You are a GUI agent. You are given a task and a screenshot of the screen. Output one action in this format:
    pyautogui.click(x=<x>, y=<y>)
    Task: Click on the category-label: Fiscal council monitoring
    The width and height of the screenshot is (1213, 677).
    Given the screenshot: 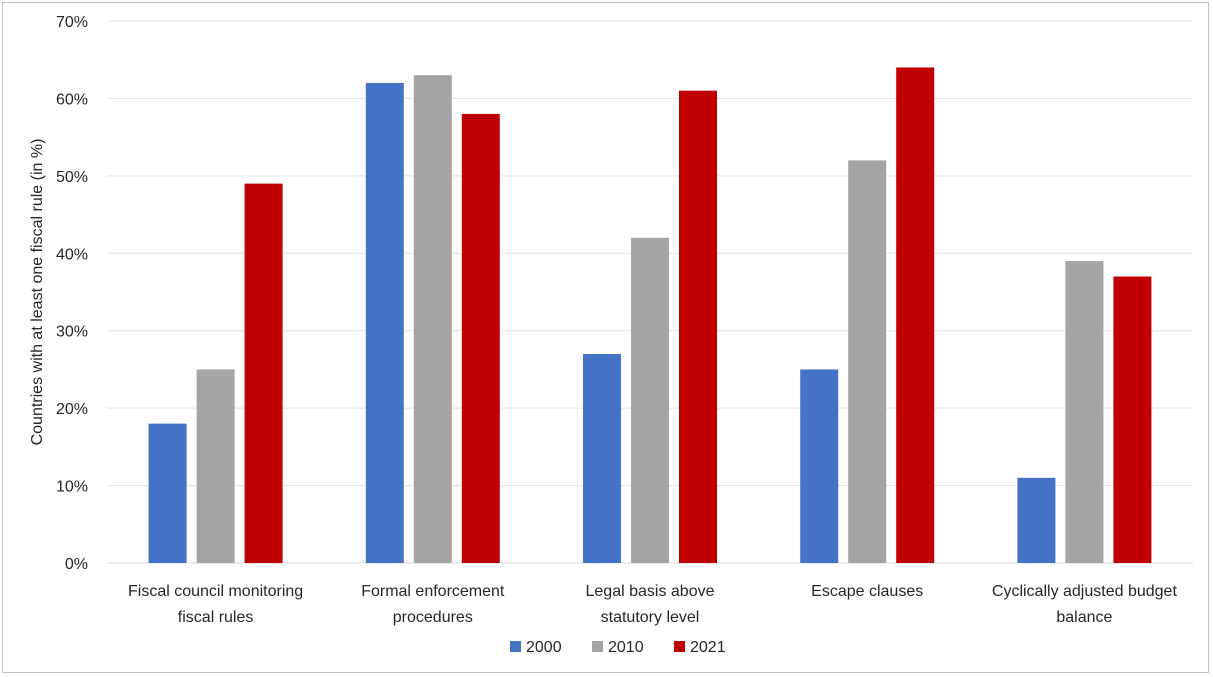 What is the action you would take?
    pyautogui.click(x=215, y=591)
    